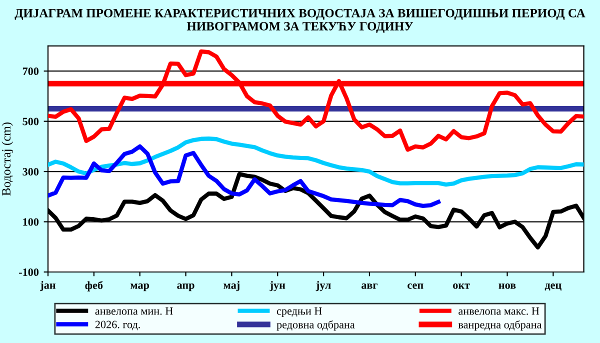 This screenshot has width=600, height=343. I want to click on legend-label: анвелопа мин. Н, so click(134, 311).